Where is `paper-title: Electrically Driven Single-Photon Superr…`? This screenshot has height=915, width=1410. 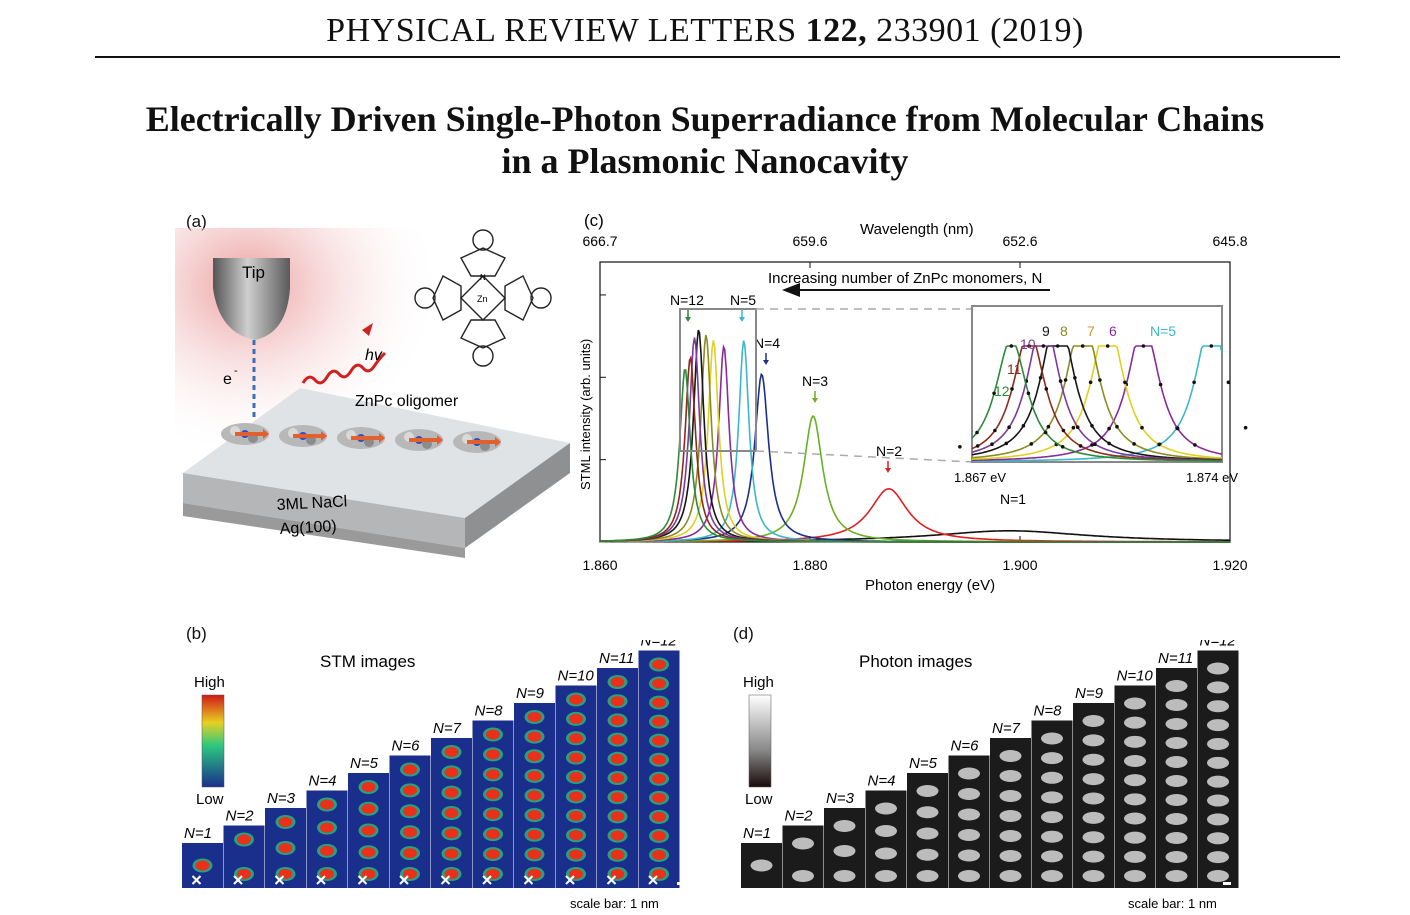
paper-title: Electrically Driven Single-Photon Superr… is located at coordinates (705, 140).